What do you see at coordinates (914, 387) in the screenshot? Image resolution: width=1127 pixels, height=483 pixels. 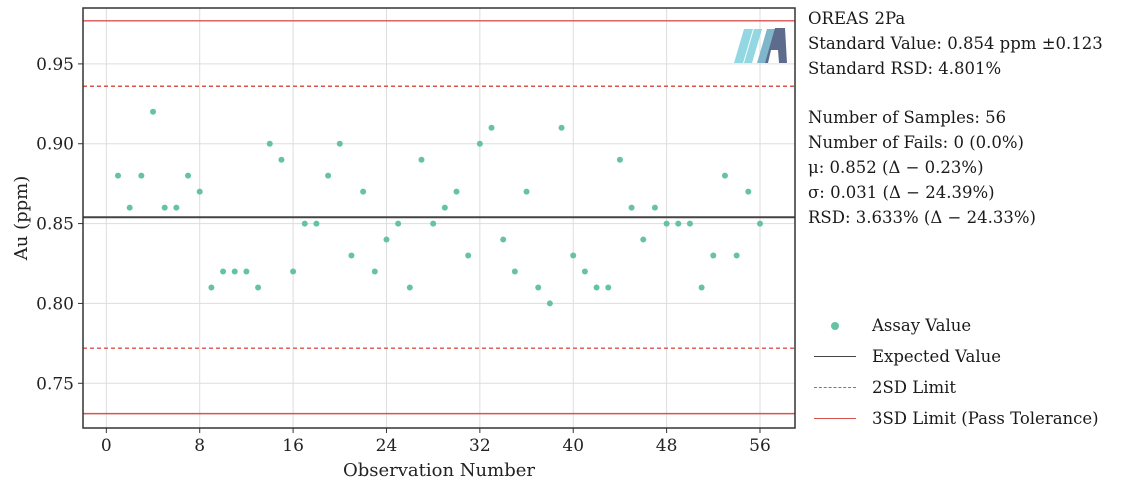 I see `legend-label-2sd: 2SD Limit` at bounding box center [914, 387].